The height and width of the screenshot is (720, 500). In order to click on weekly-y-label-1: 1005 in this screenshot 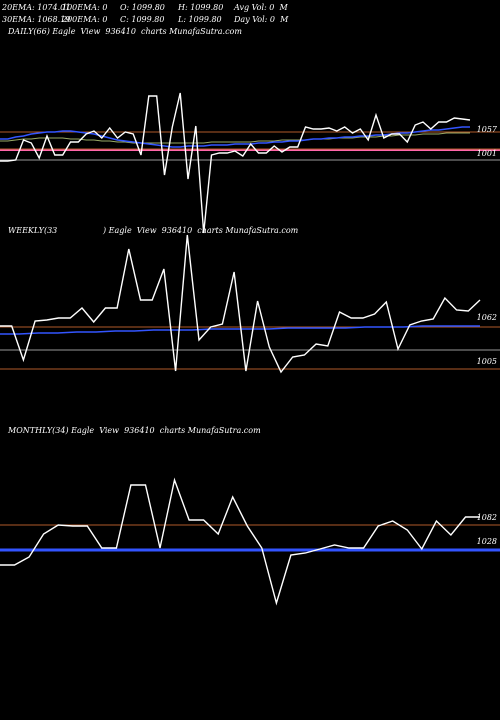, I will do `click(487, 361)`.